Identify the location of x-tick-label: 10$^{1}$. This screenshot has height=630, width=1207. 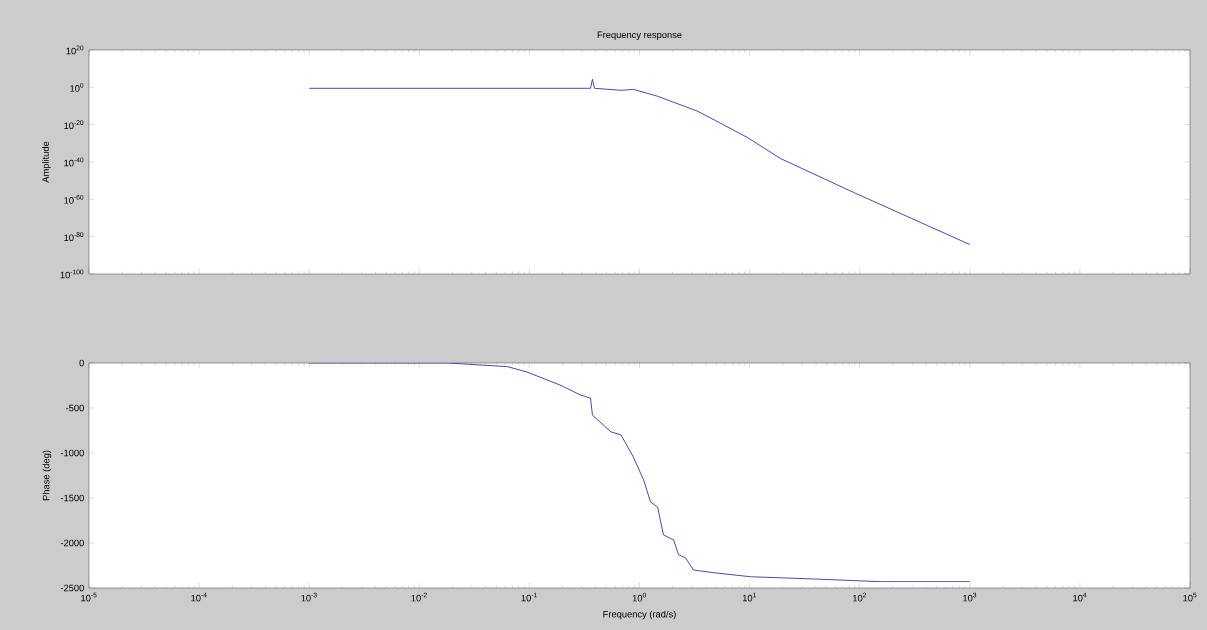
(749, 597).